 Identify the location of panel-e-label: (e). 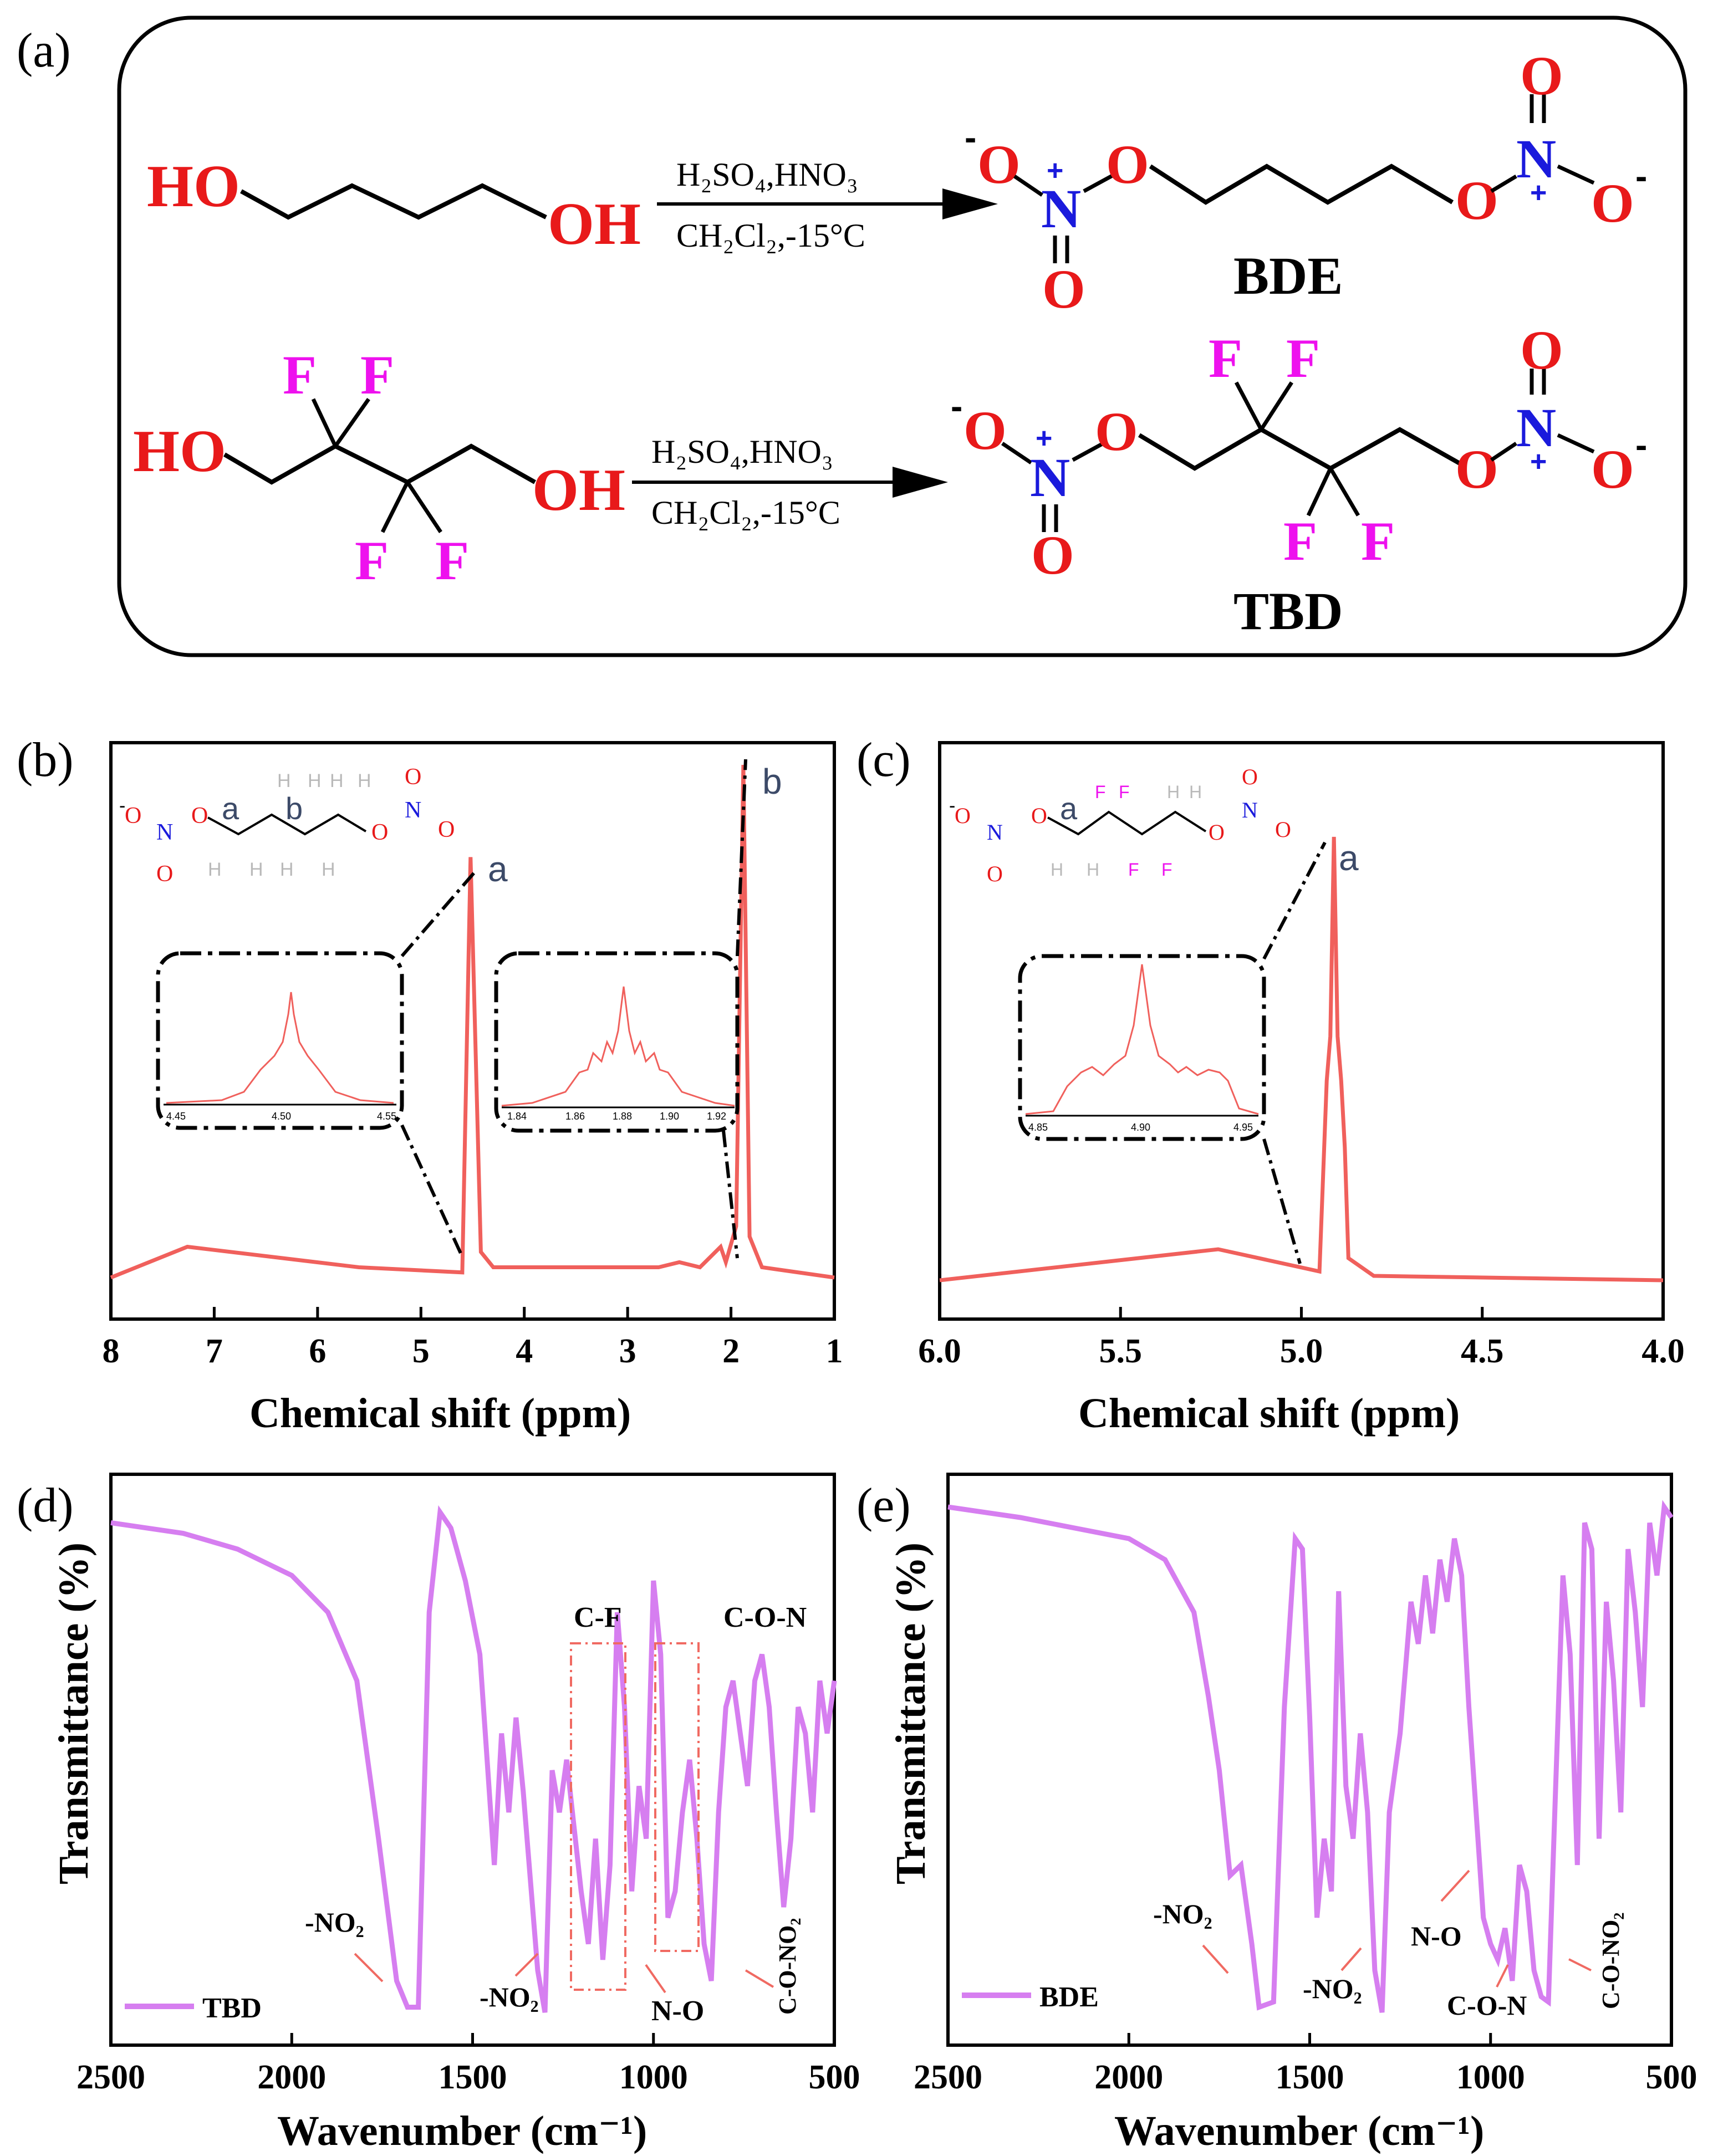
(884, 1505).